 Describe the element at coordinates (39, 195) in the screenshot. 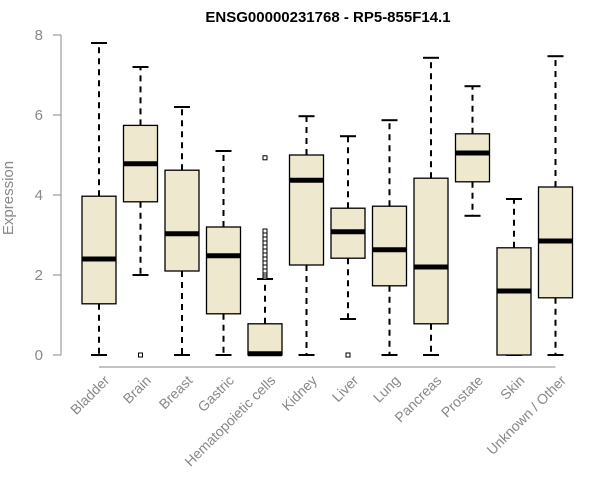

I see `y-tick-label: 4` at that location.